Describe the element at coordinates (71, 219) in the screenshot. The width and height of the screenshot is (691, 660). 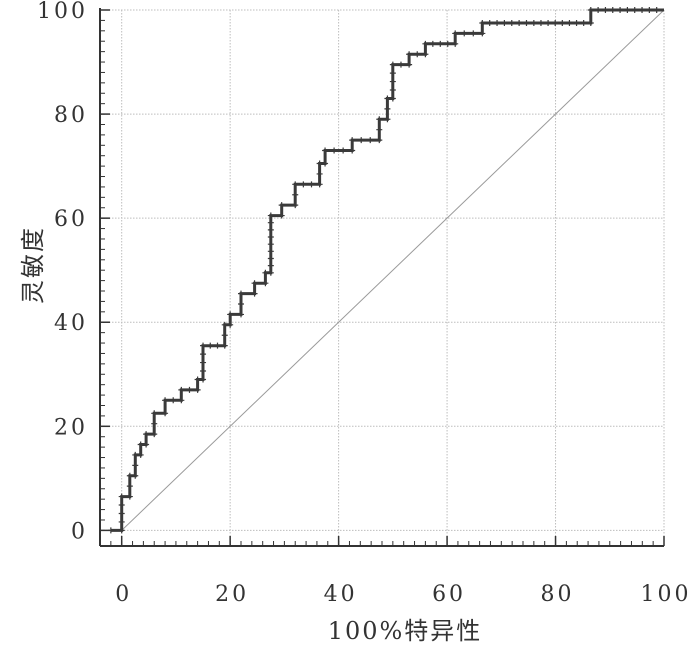
I see `y-tick-label: 60` at that location.